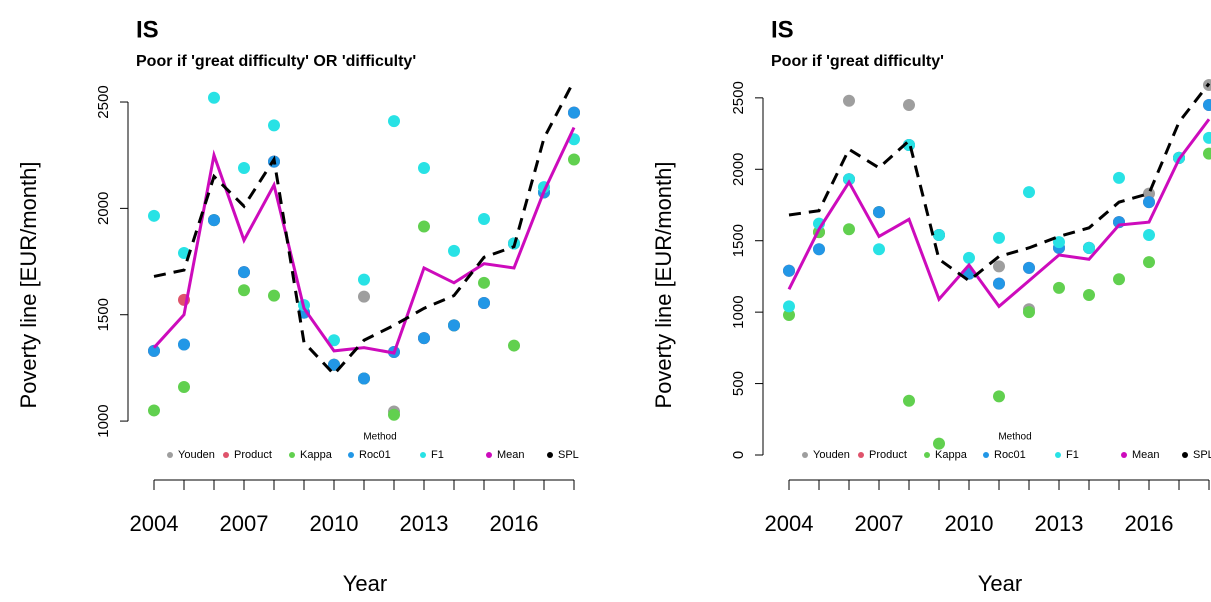 The width and height of the screenshot is (1211, 602). What do you see at coordinates (196, 455) in the screenshot?
I see `legend-label: Youden` at bounding box center [196, 455].